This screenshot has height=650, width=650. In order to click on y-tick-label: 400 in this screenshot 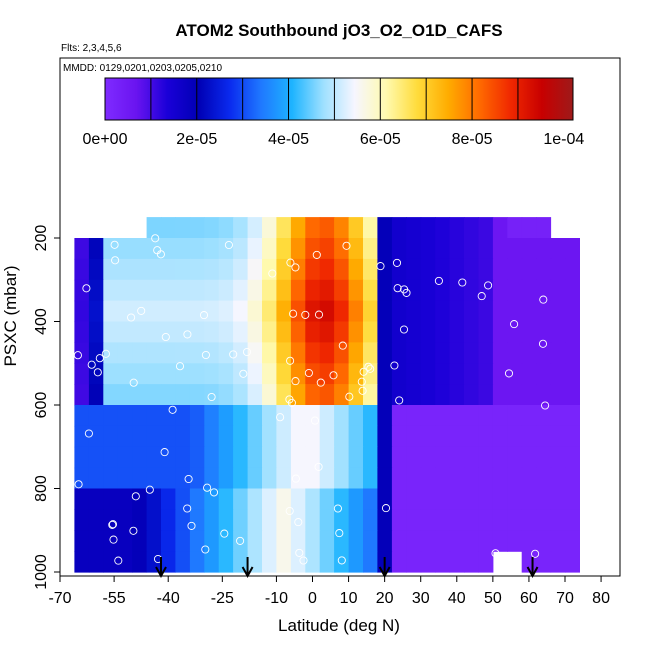, I will do `click(41, 321)`.